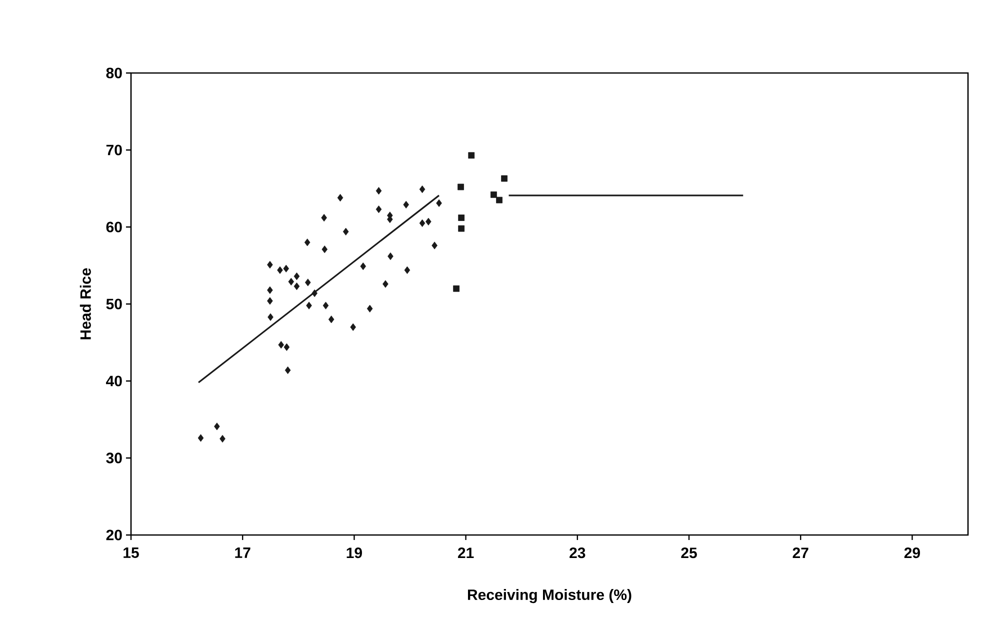 This screenshot has width=982, height=641. I want to click on x-tick-label: 15, so click(131, 553).